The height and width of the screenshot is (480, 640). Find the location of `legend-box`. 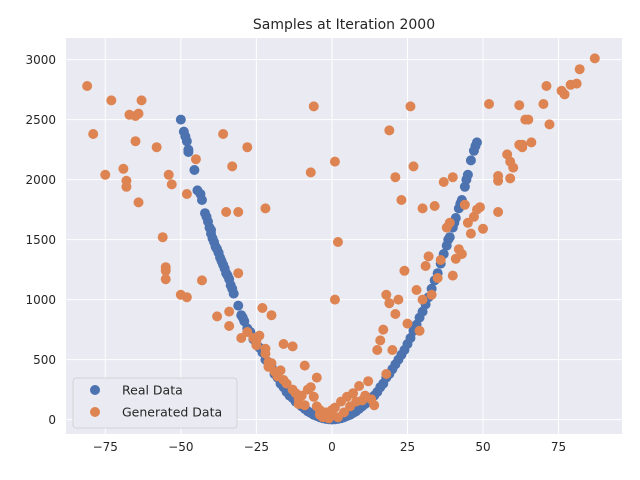

legend-box is located at coordinates (155, 403).